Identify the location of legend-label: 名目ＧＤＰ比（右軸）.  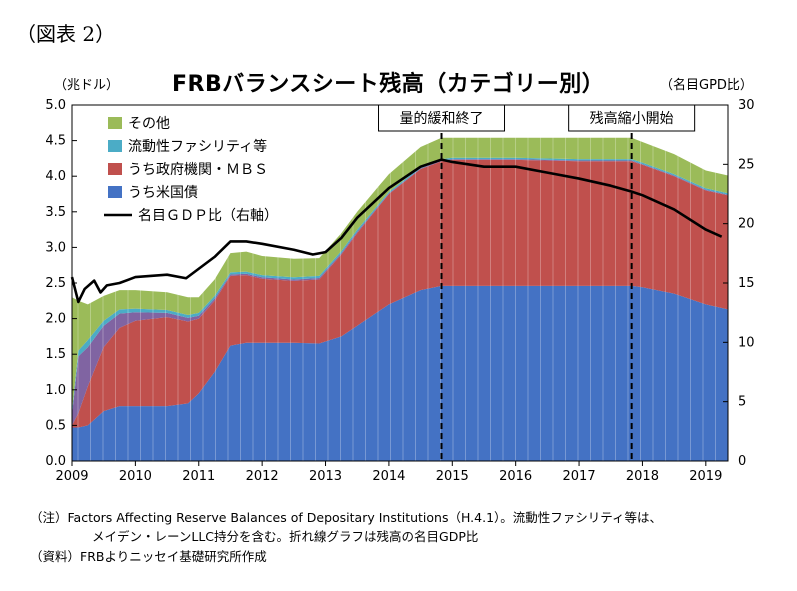
(208, 216).